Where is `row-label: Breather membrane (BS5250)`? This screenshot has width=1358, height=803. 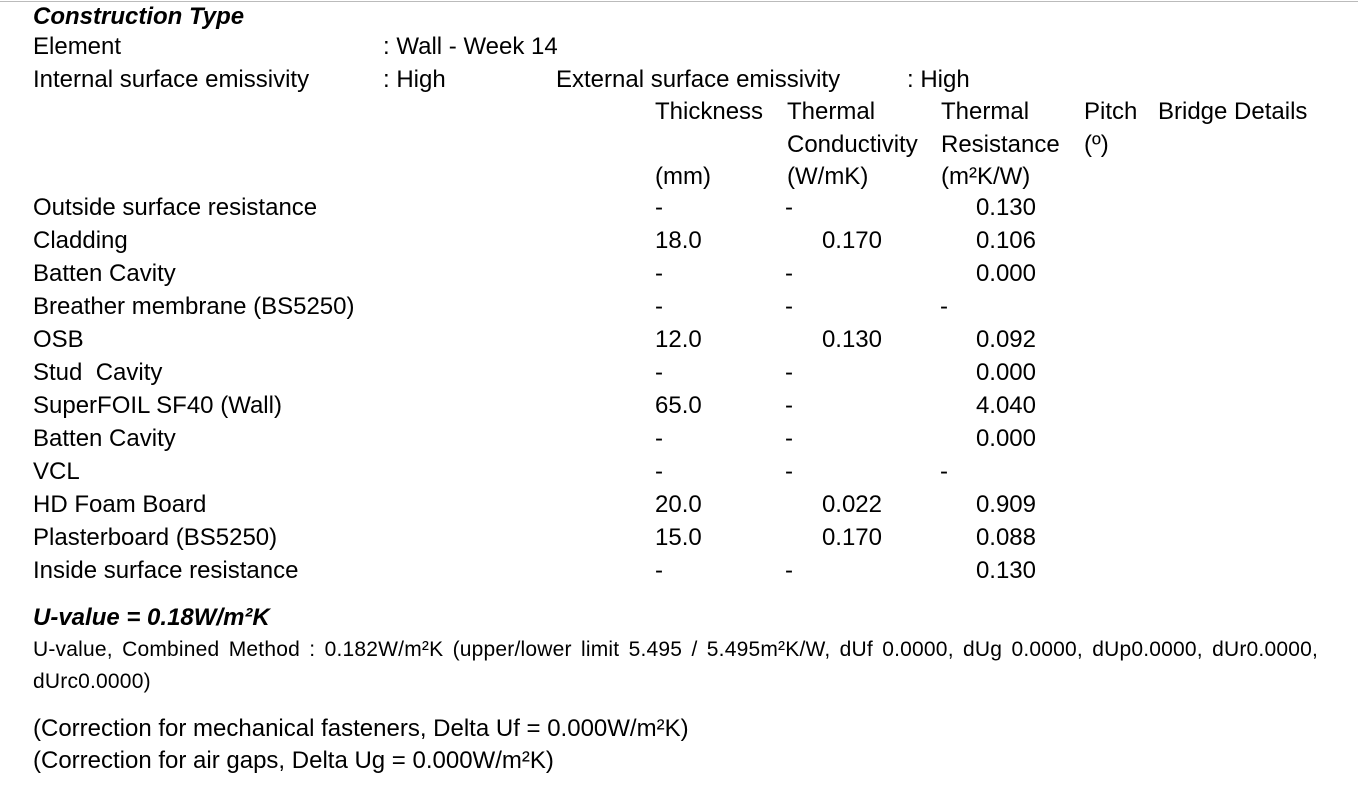
row-label: Breather membrane (BS5250) is located at coordinates (194, 306).